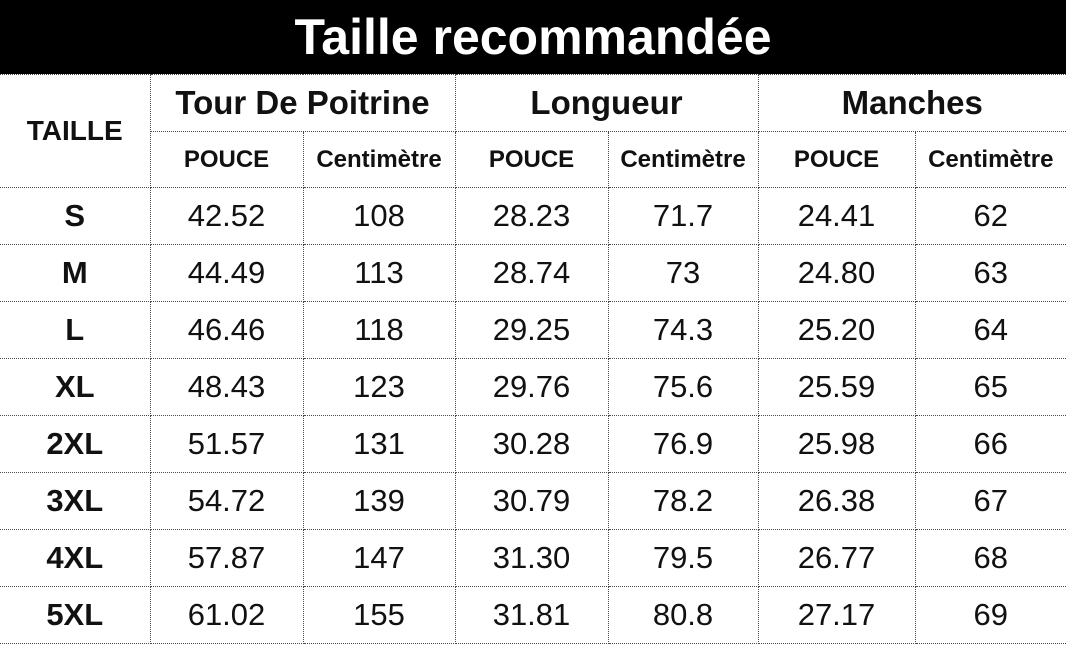  I want to click on title-banner: Taille recommandée, so click(533, 37).